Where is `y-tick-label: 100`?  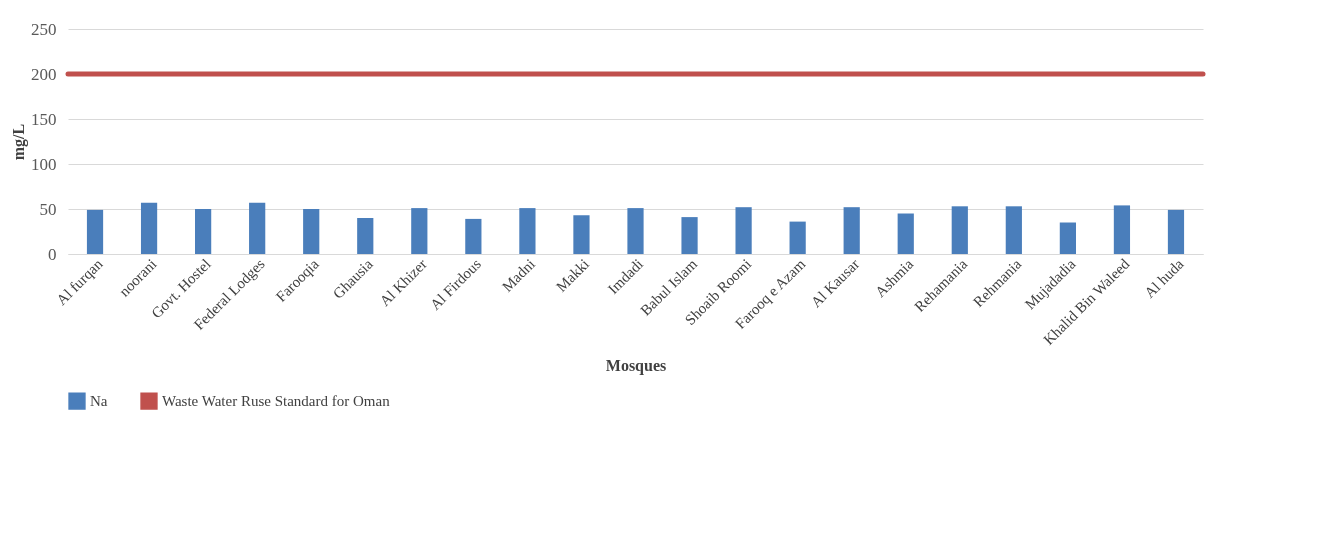
y-tick-label: 100 is located at coordinates (44, 164).